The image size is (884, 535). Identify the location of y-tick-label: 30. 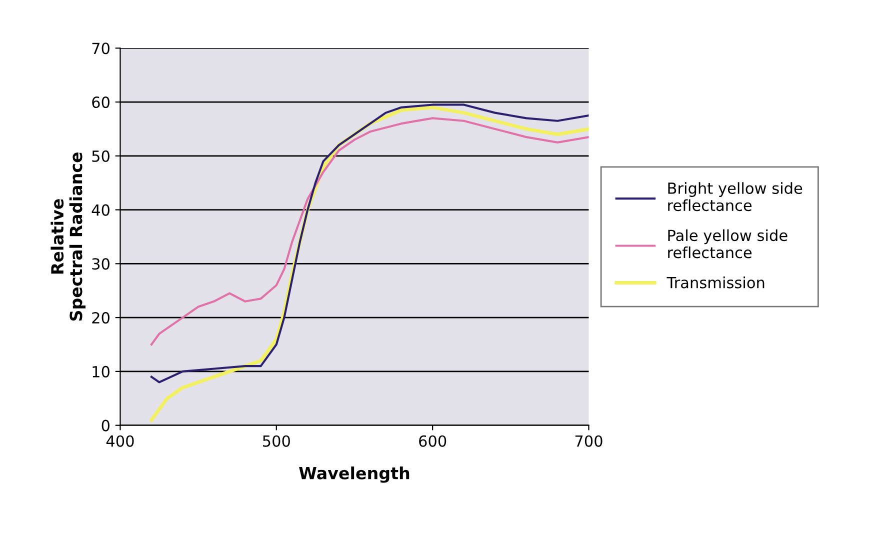
(101, 264).